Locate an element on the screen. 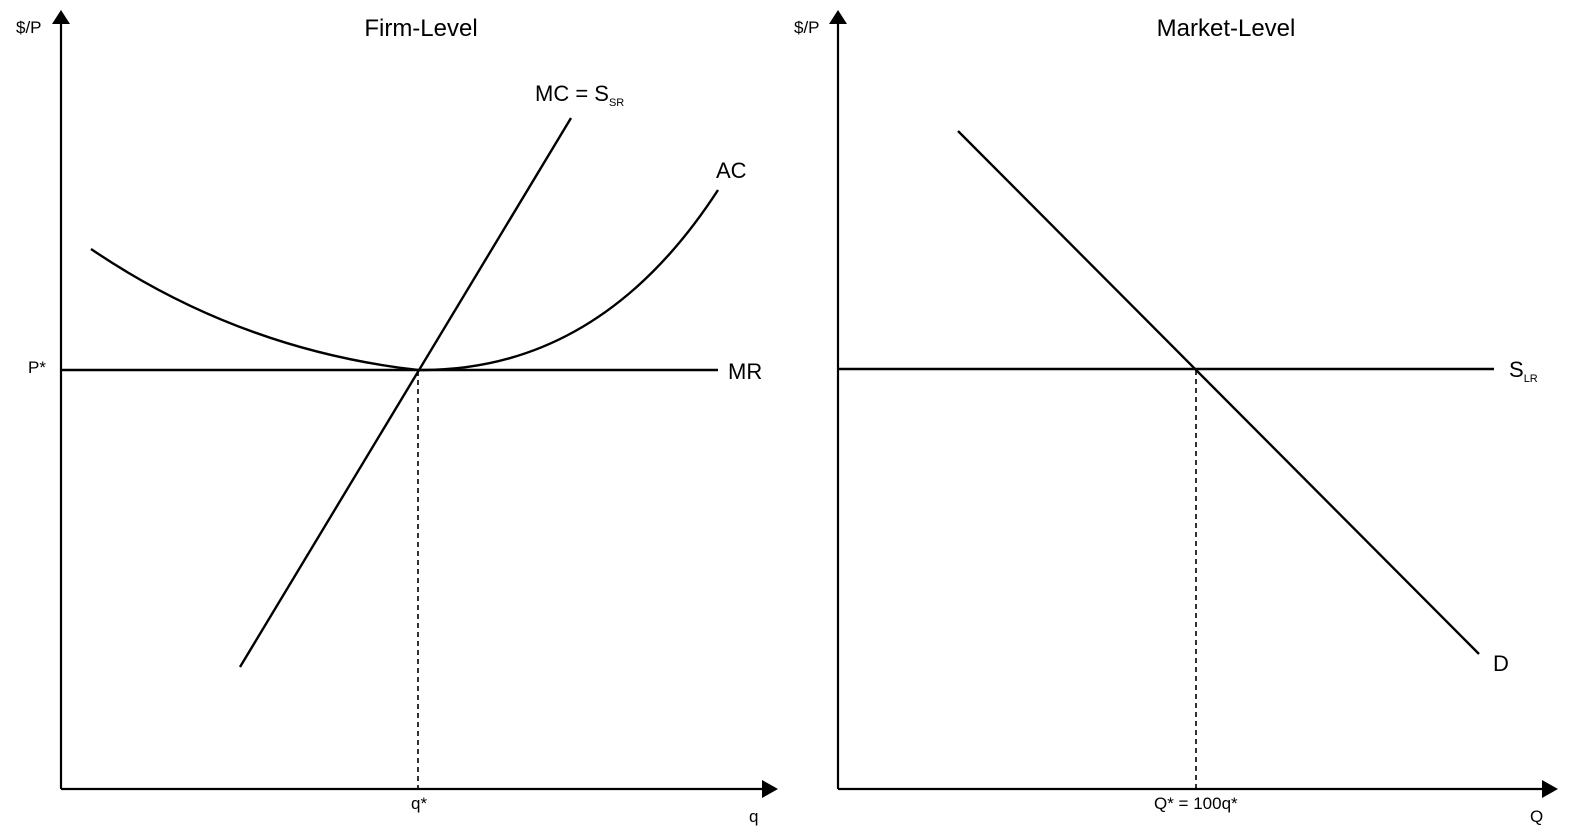 The height and width of the screenshot is (837, 1570). mr-label: MR is located at coordinates (745, 371).